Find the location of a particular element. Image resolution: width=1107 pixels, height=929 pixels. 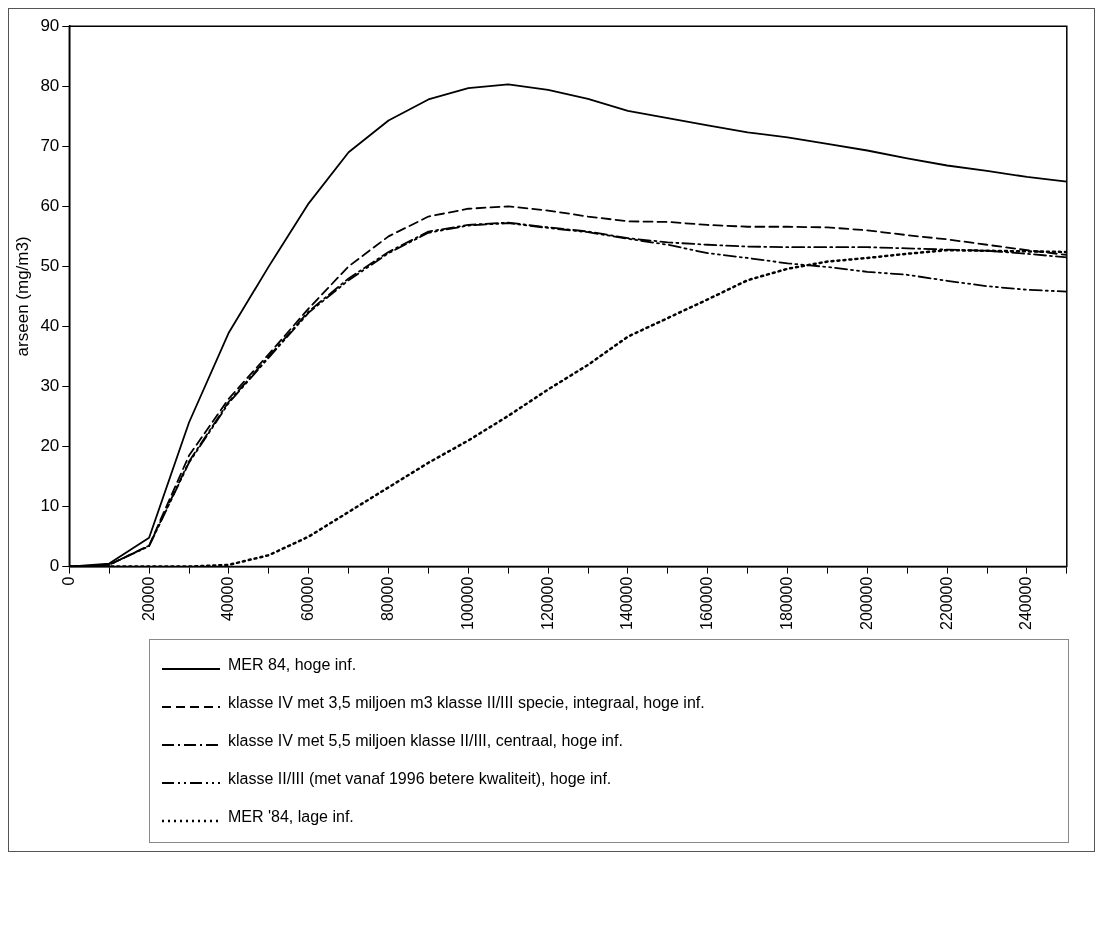

y-tick-label: 80 is located at coordinates (50, 85).